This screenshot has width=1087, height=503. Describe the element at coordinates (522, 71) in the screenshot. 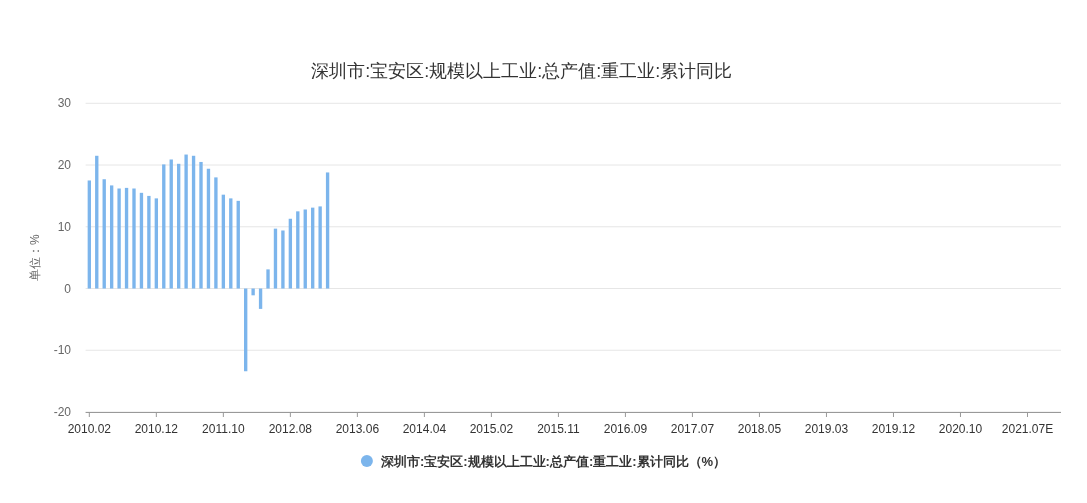

I see `chart-title: 深圳市:宝安区:规模以上工业:总产值:重工业:累计同比` at that location.